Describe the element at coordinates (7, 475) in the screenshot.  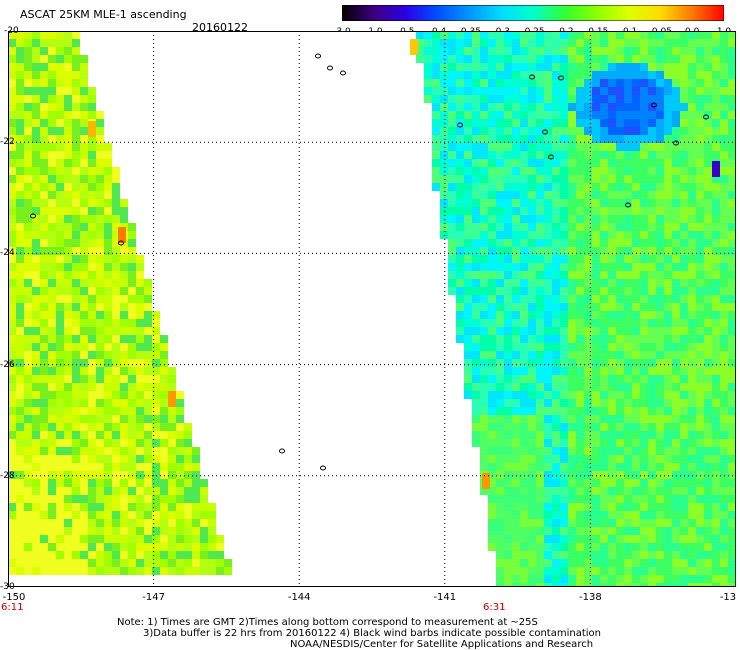
I see `latitude-label: -28` at that location.